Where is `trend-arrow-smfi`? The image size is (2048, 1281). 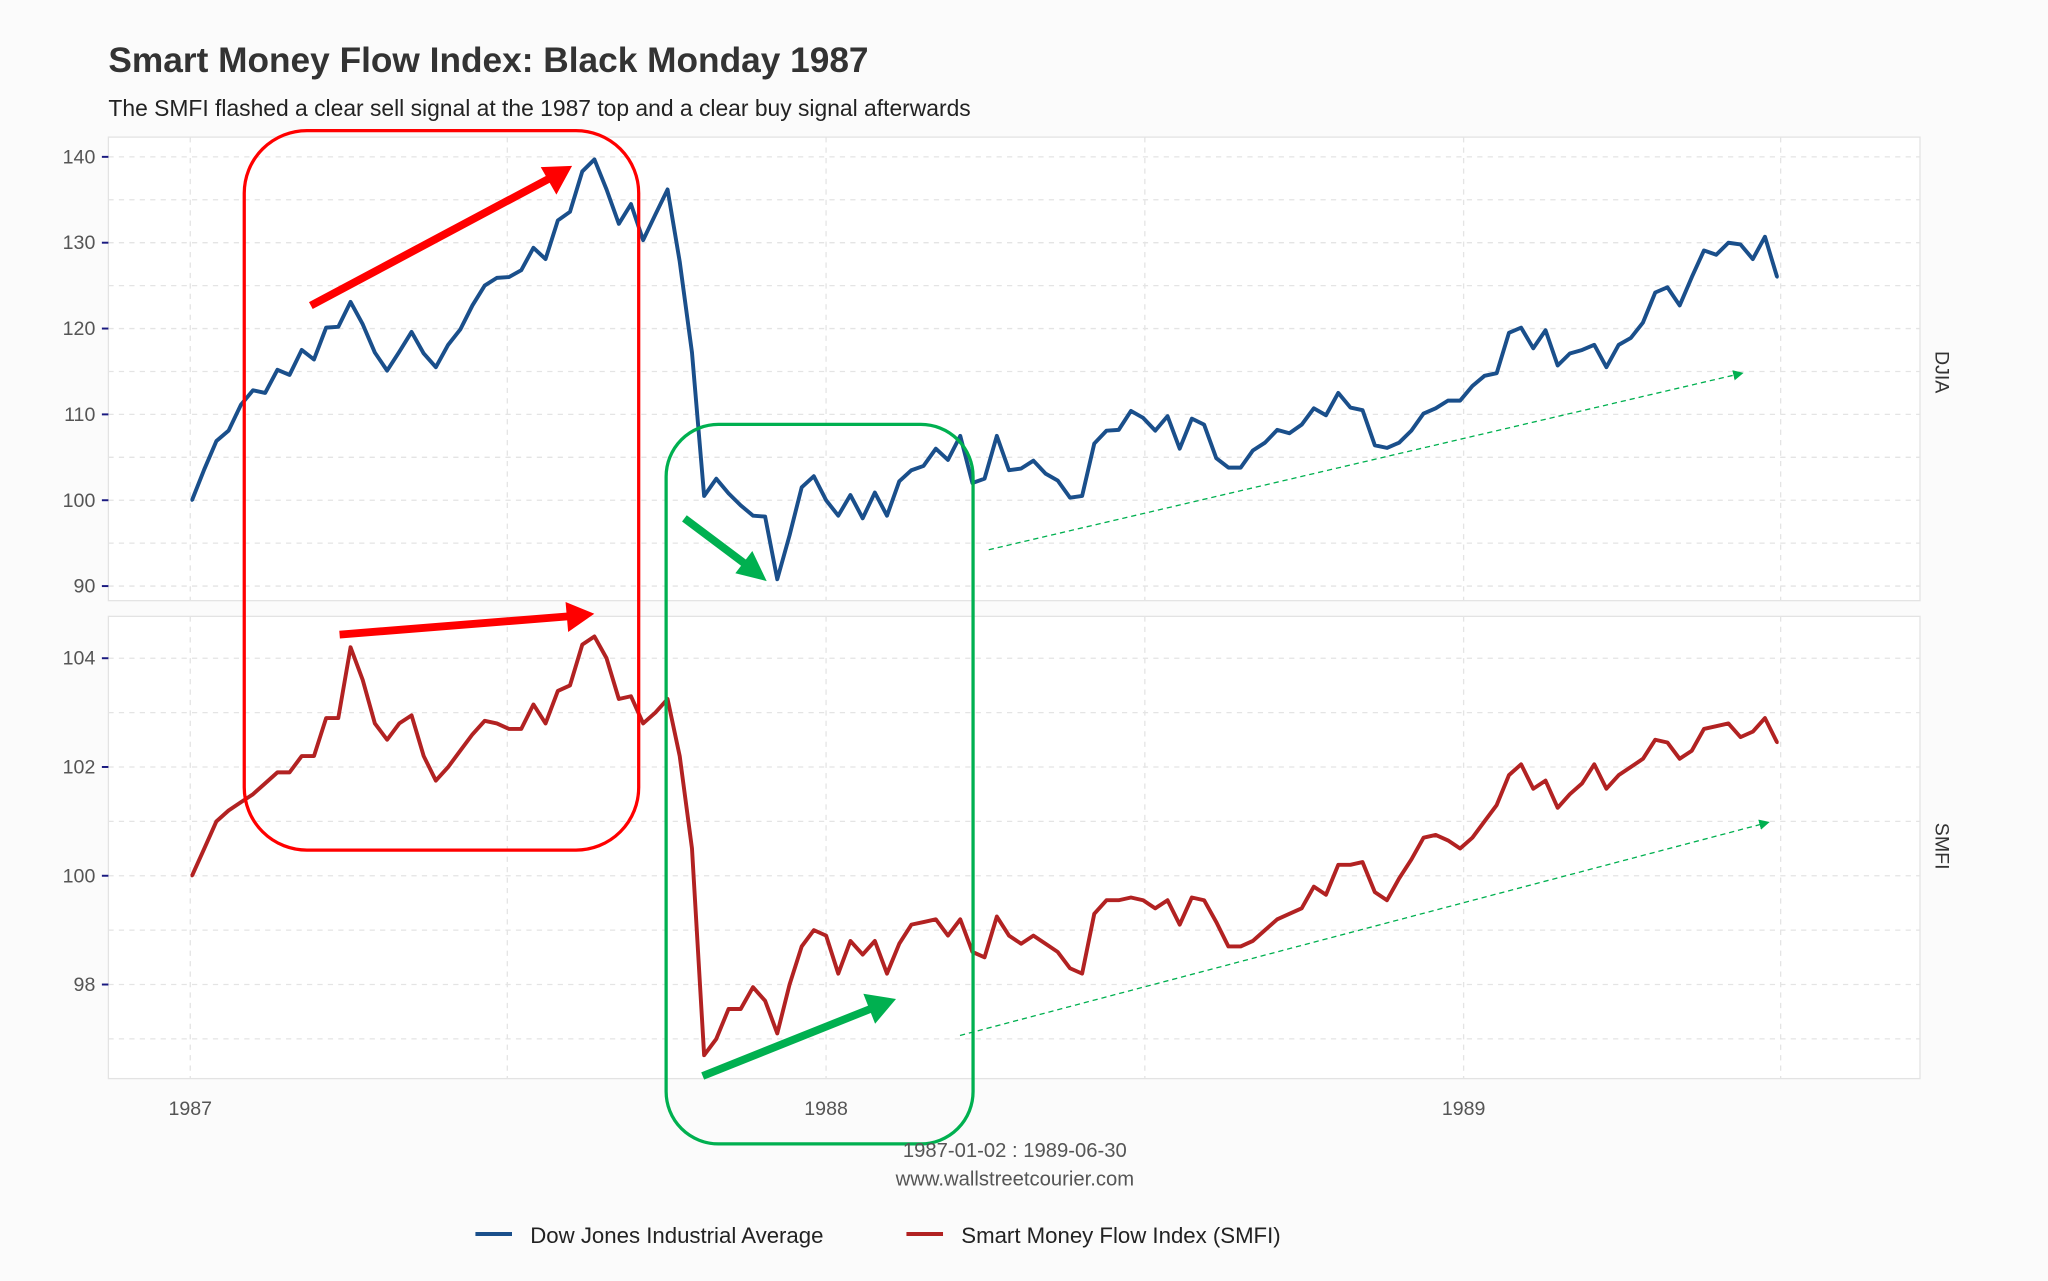 trend-arrow-smfi is located at coordinates (1364, 928).